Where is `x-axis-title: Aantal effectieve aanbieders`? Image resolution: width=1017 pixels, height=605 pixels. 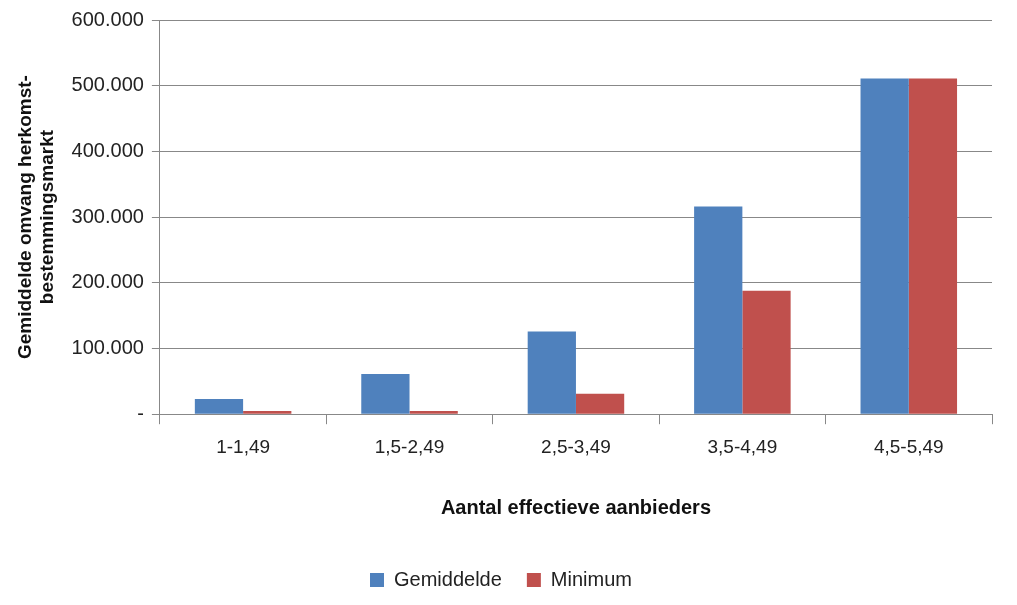
x-axis-title: Aantal effectieve aanbieders is located at coordinates (576, 506).